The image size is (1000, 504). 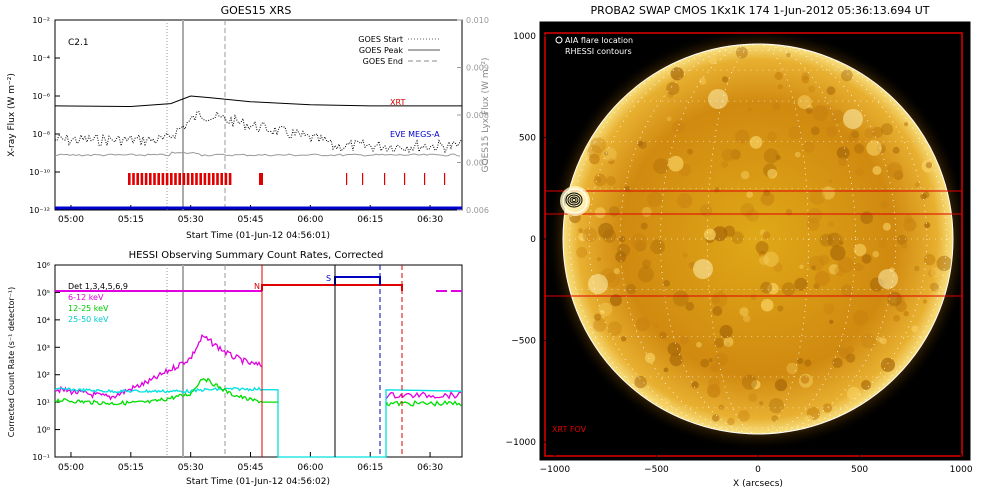 What do you see at coordinates (250, 462) in the screenshot?
I see `hessi-x-ticks: 05:00 05:15 05:30 05:45 06:00 06:15 06:30` at bounding box center [250, 462].